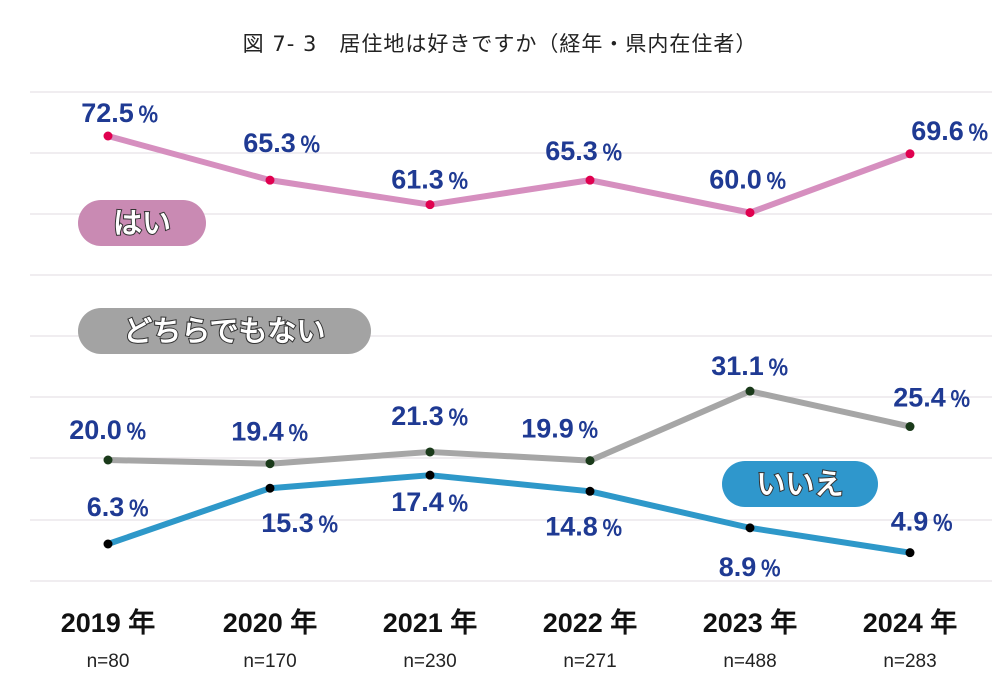  I want to click on series-line-hai, so click(509, 174).